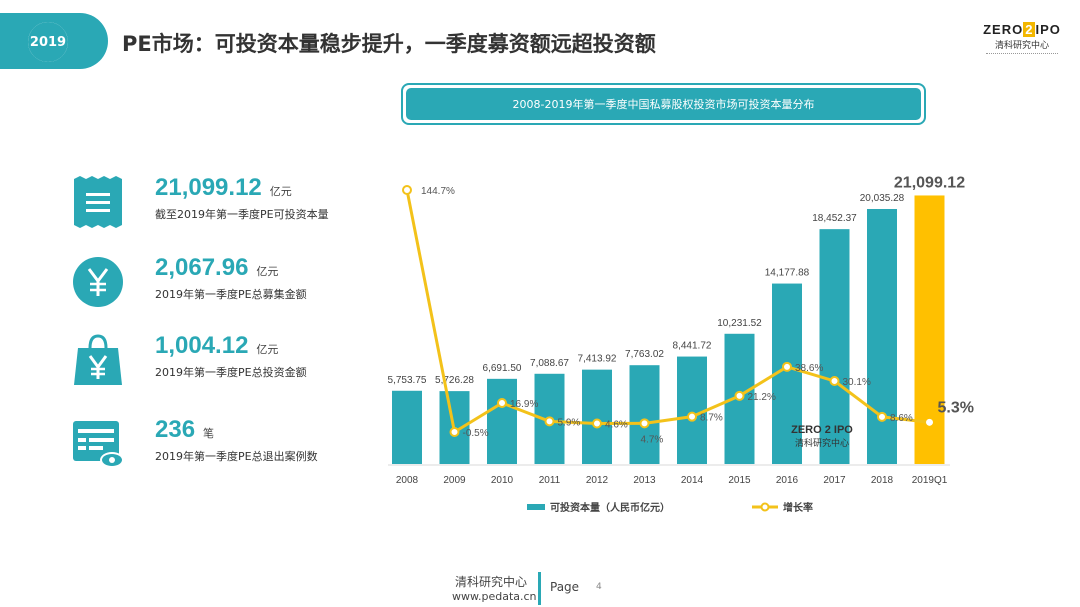 The image size is (1080, 607). Describe the element at coordinates (692, 480) in the screenshot. I see `x-tick-label: 2014` at that location.